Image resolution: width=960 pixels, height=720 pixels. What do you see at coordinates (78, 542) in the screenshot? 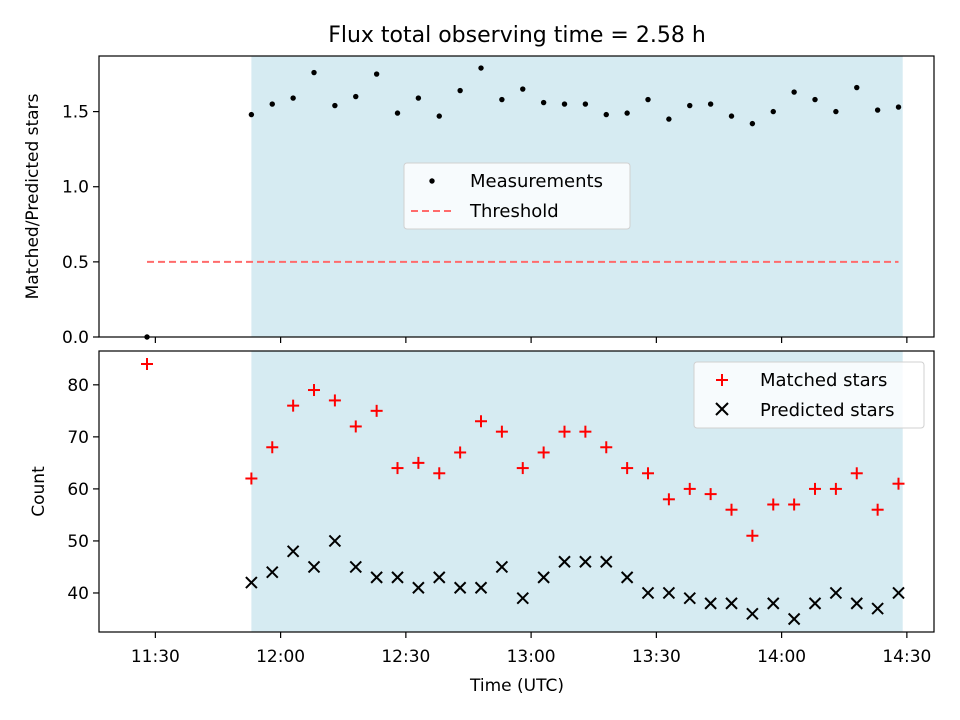
I see `count-ytick-label: 50` at bounding box center [78, 542].